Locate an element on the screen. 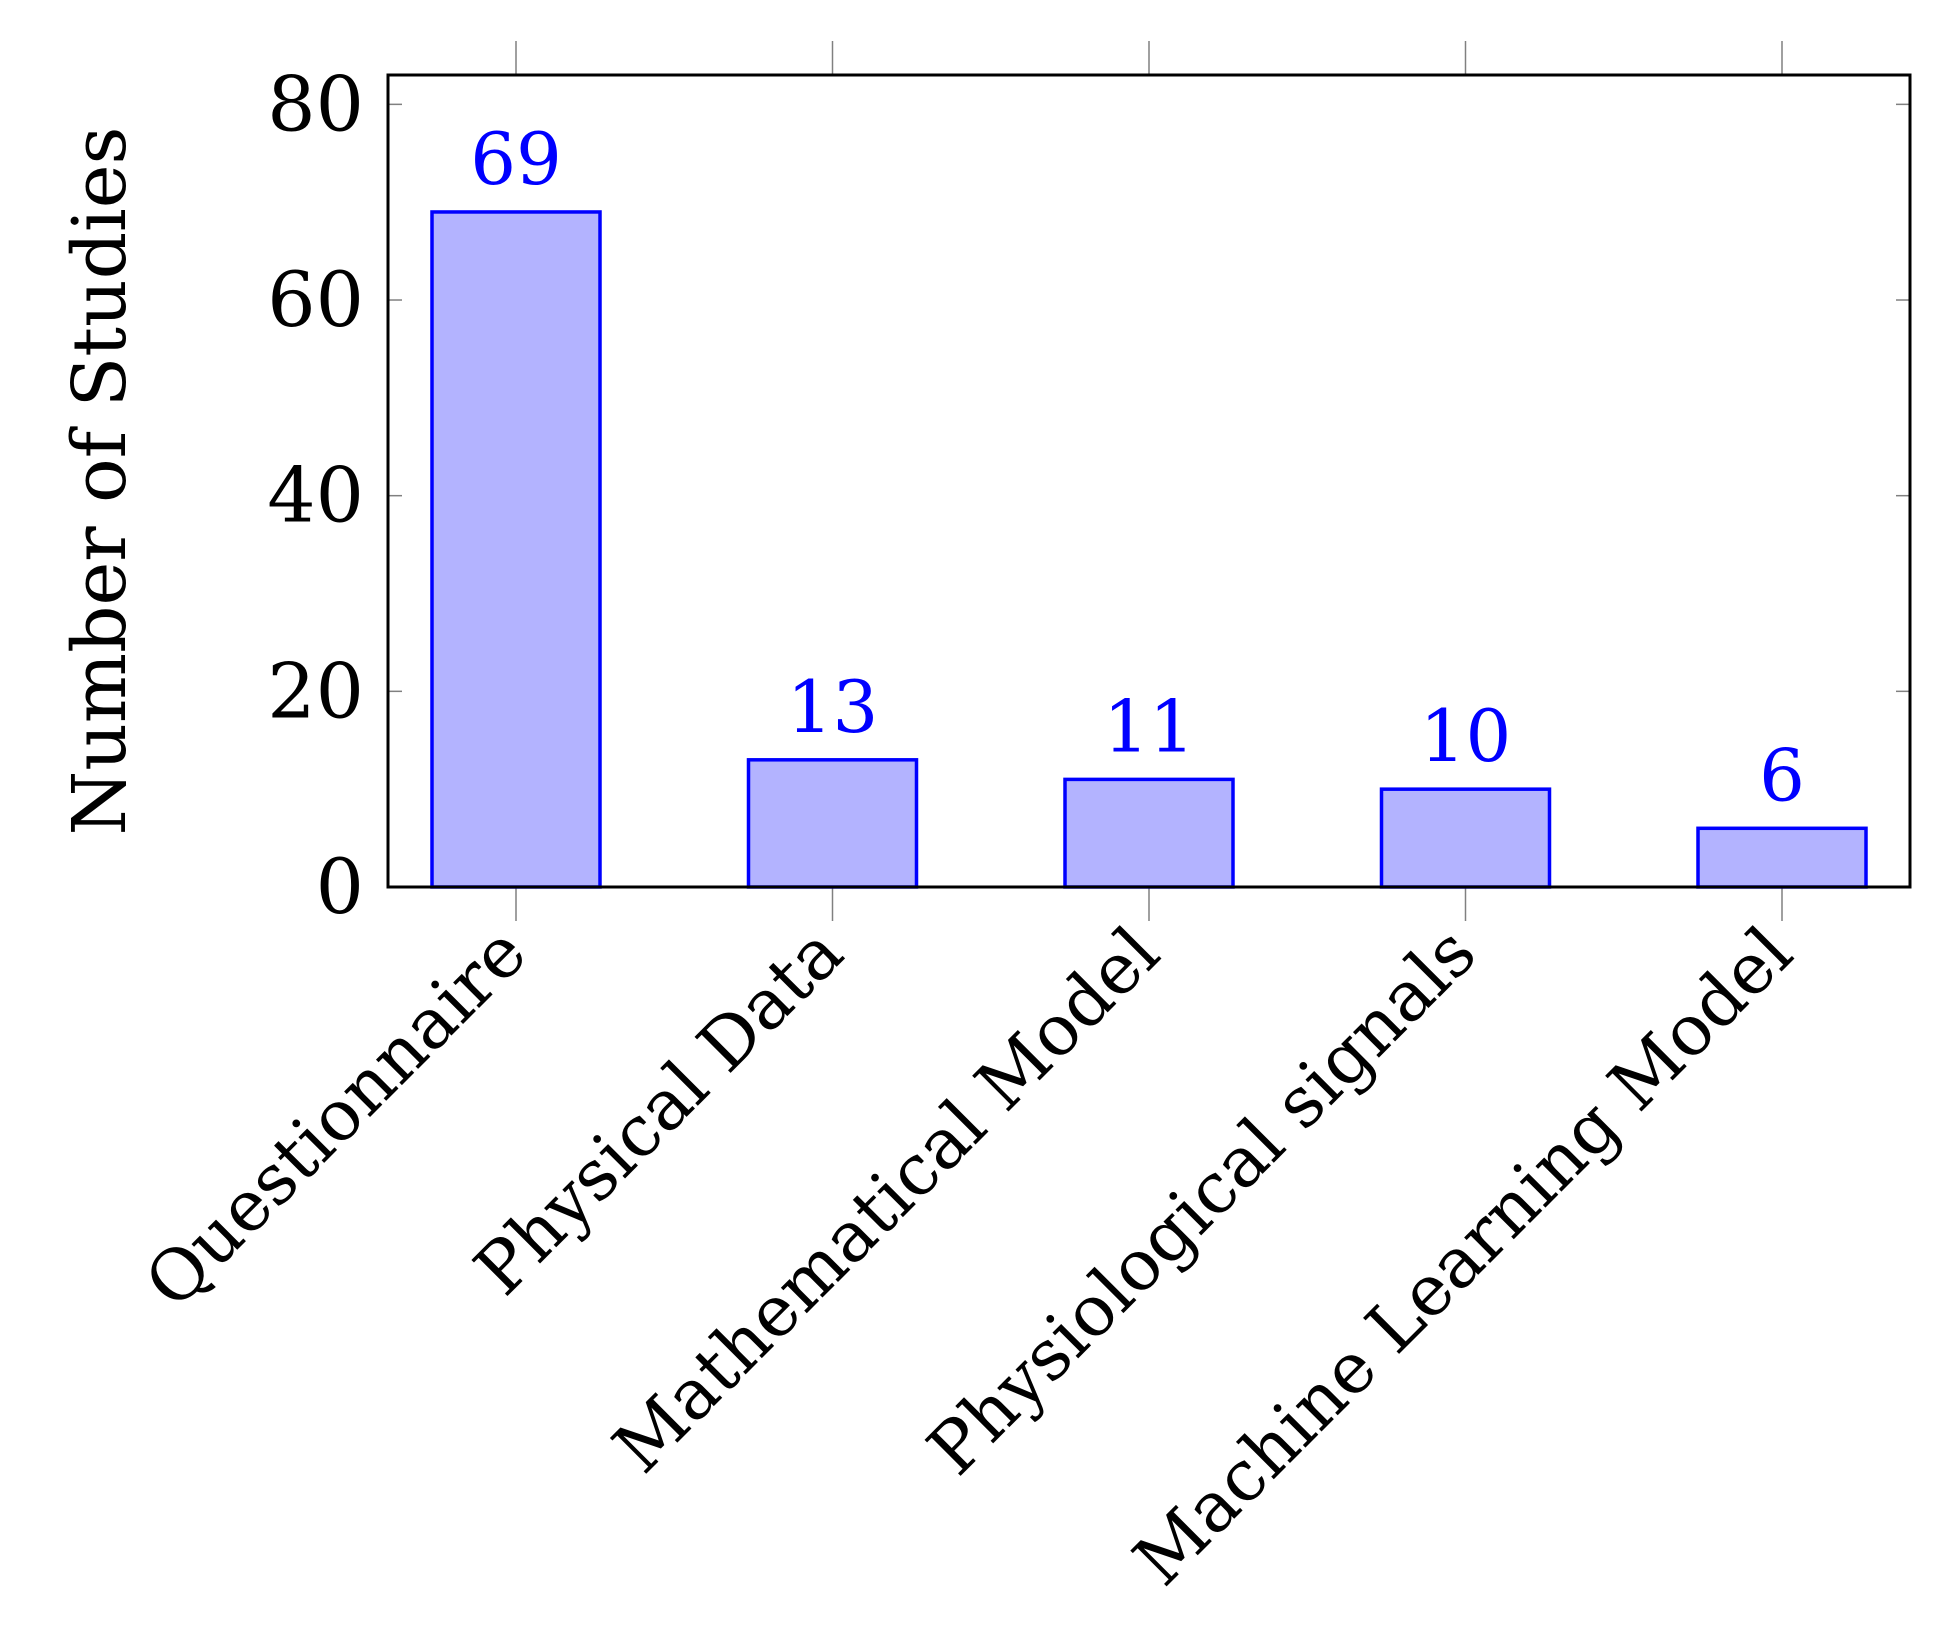 The height and width of the screenshot is (1643, 1942). data-label: 13 is located at coordinates (833, 707).